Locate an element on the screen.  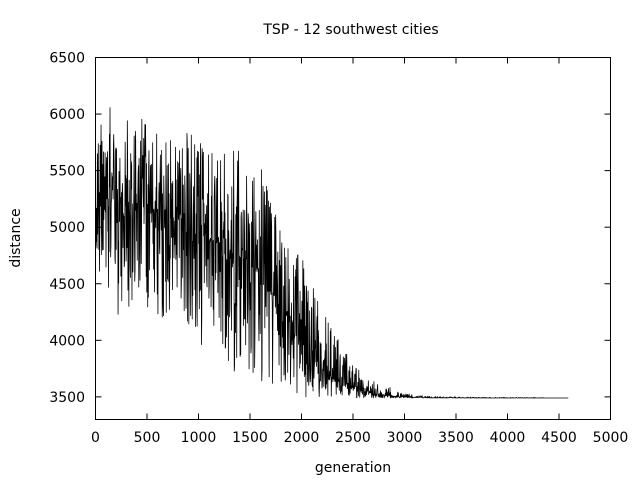
y-axis-label: distance is located at coordinates (16, 237).